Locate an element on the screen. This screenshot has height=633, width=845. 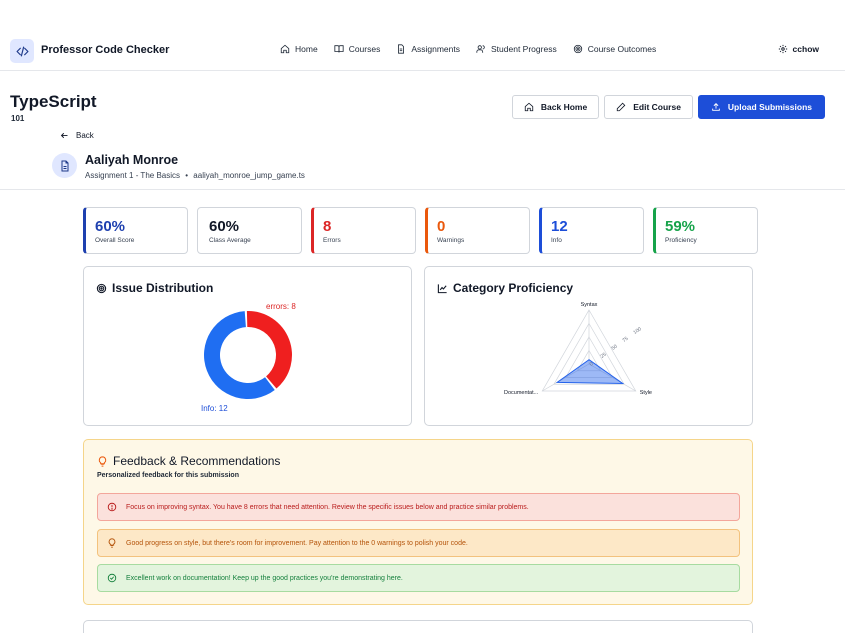
users-icon is located at coordinates (480, 49).